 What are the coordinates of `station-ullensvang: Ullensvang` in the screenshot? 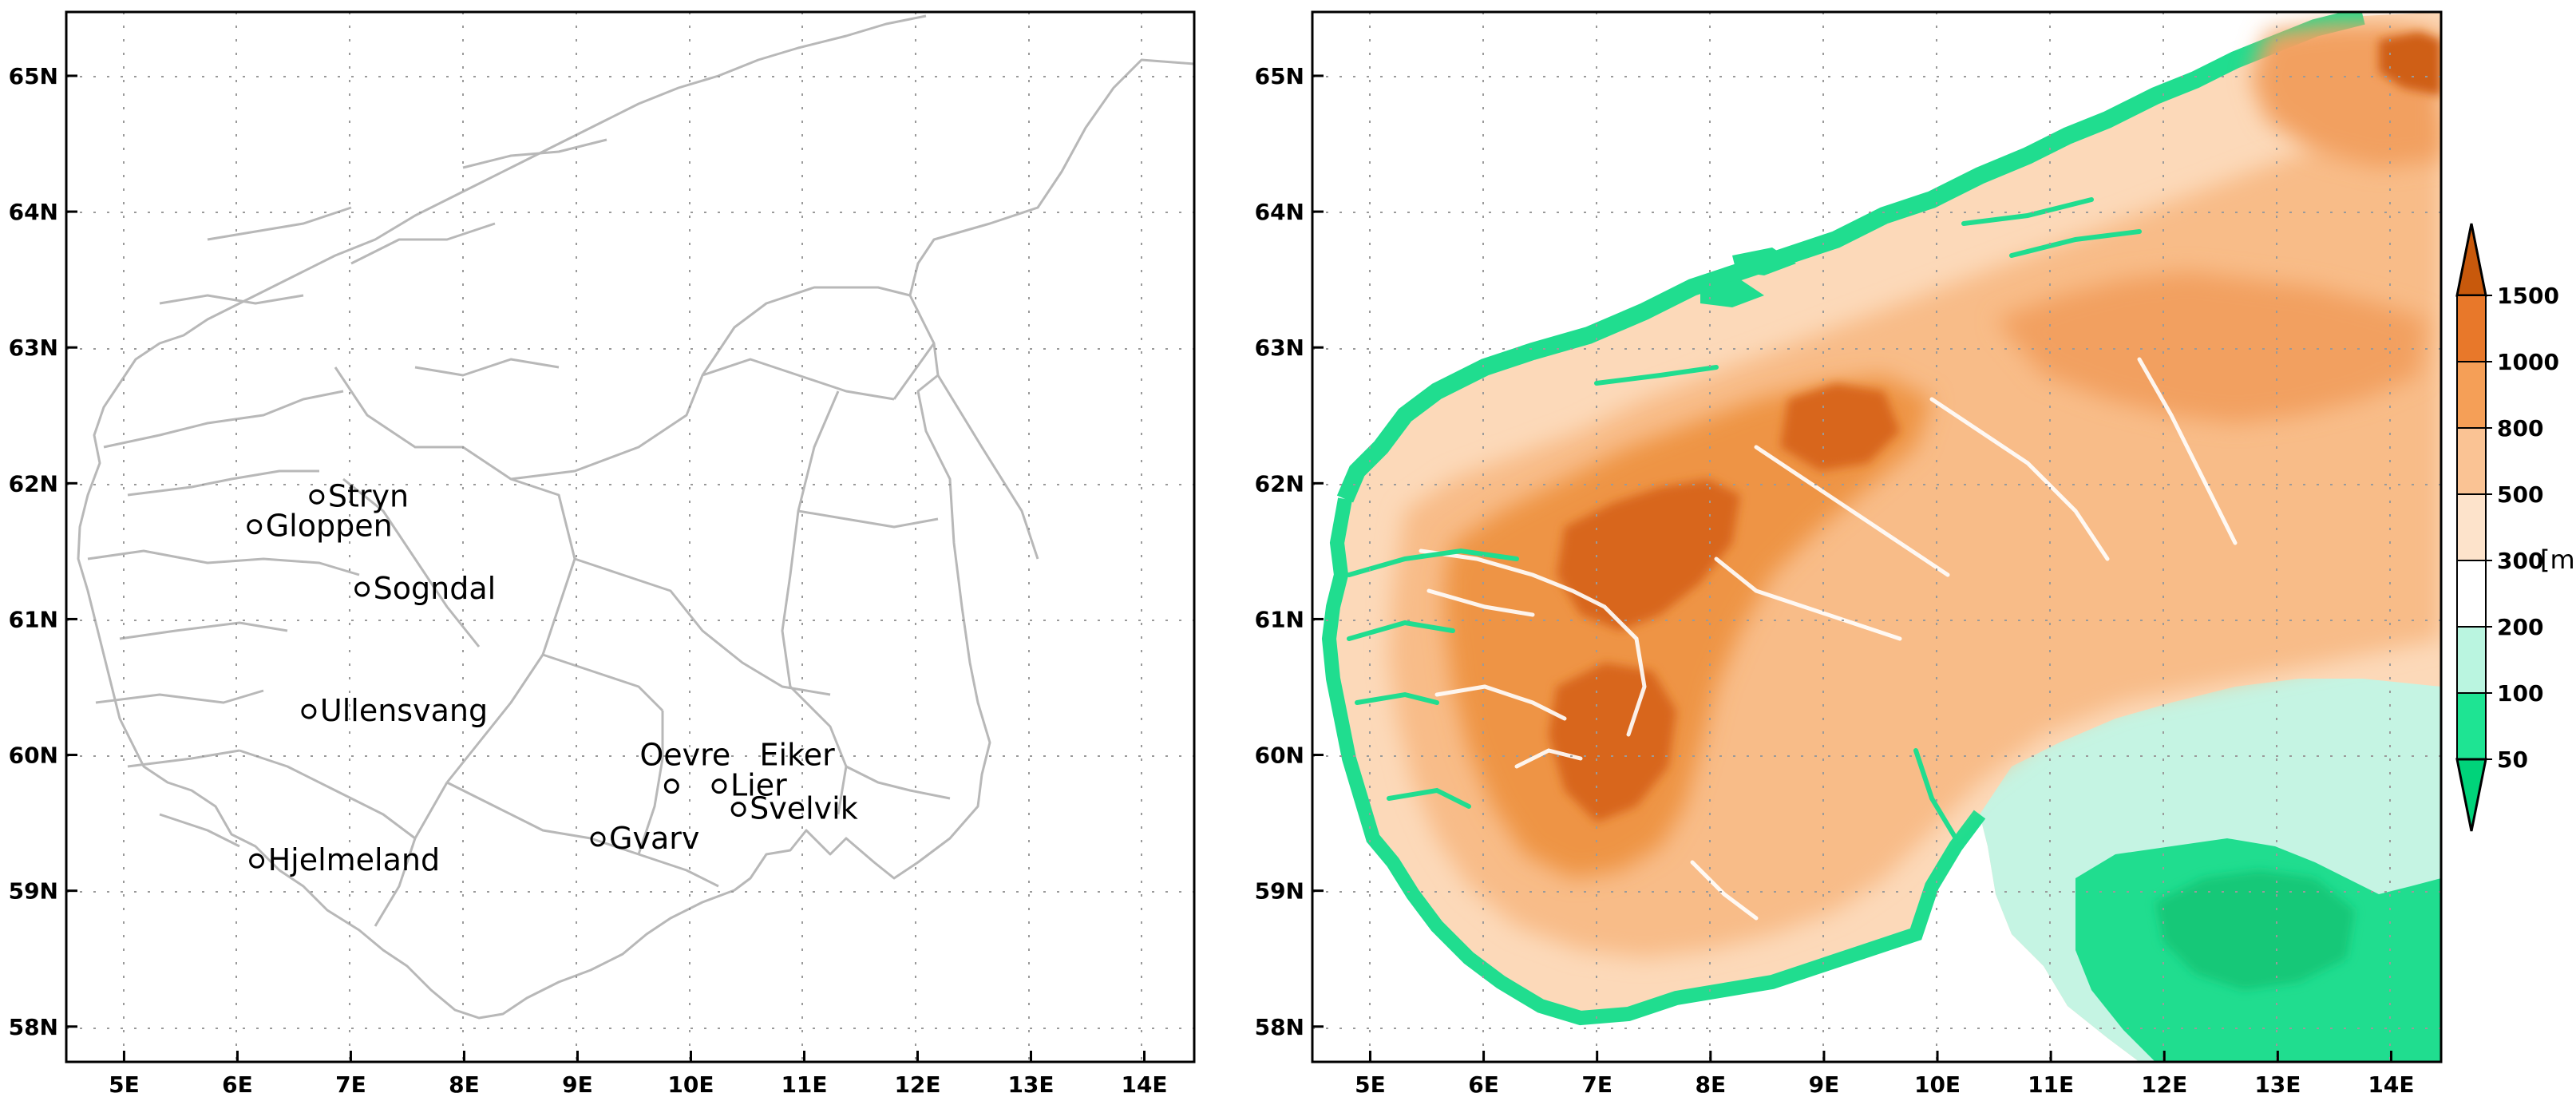 It's located at (395, 710).